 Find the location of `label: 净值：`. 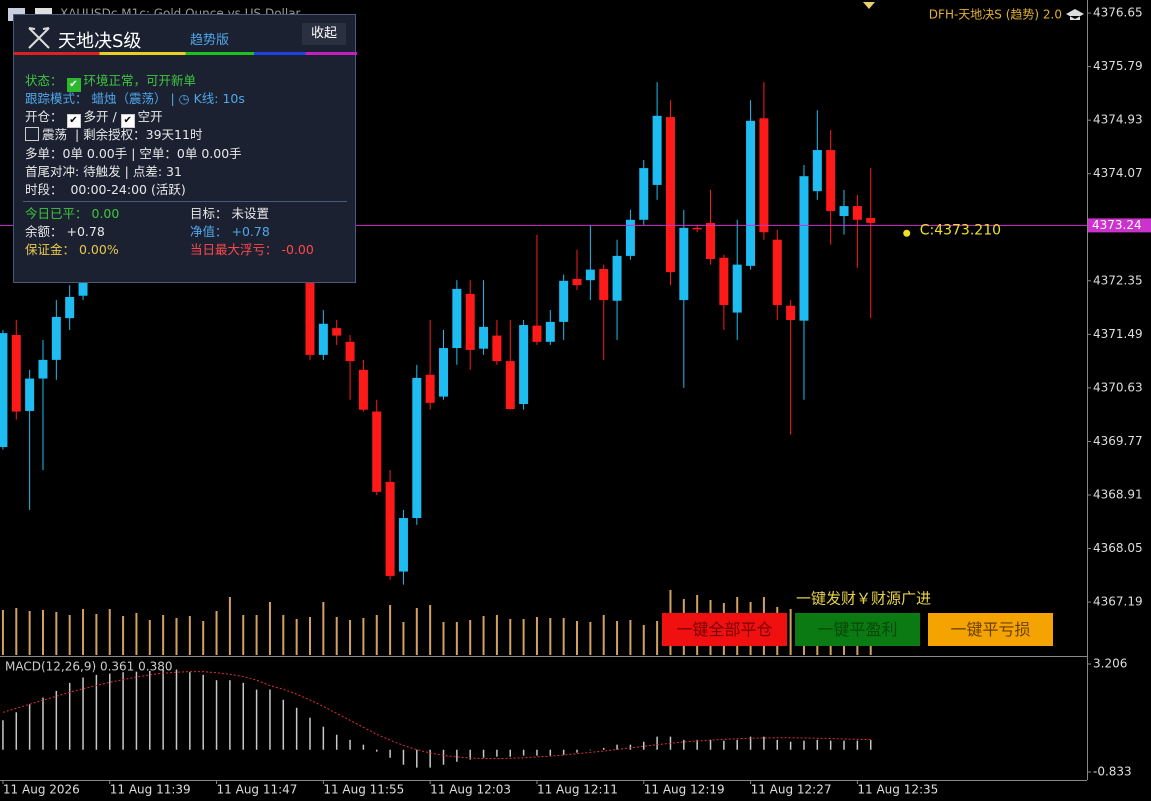

label: 净值： is located at coordinates (209, 231).